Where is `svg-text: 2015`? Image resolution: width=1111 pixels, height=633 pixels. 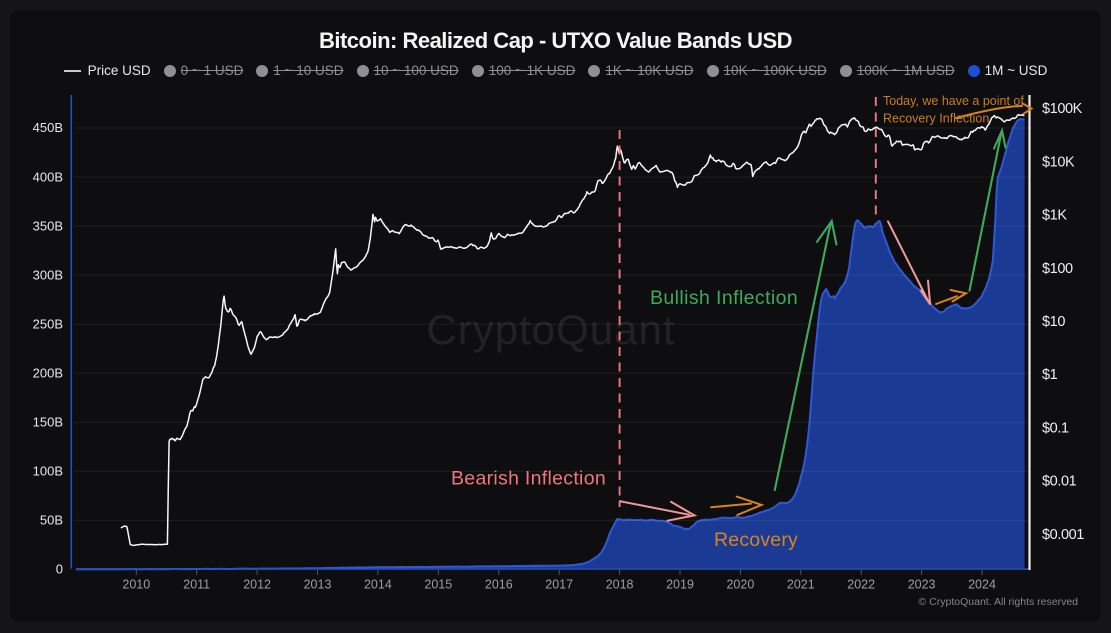
svg-text: 2015 is located at coordinates (438, 585).